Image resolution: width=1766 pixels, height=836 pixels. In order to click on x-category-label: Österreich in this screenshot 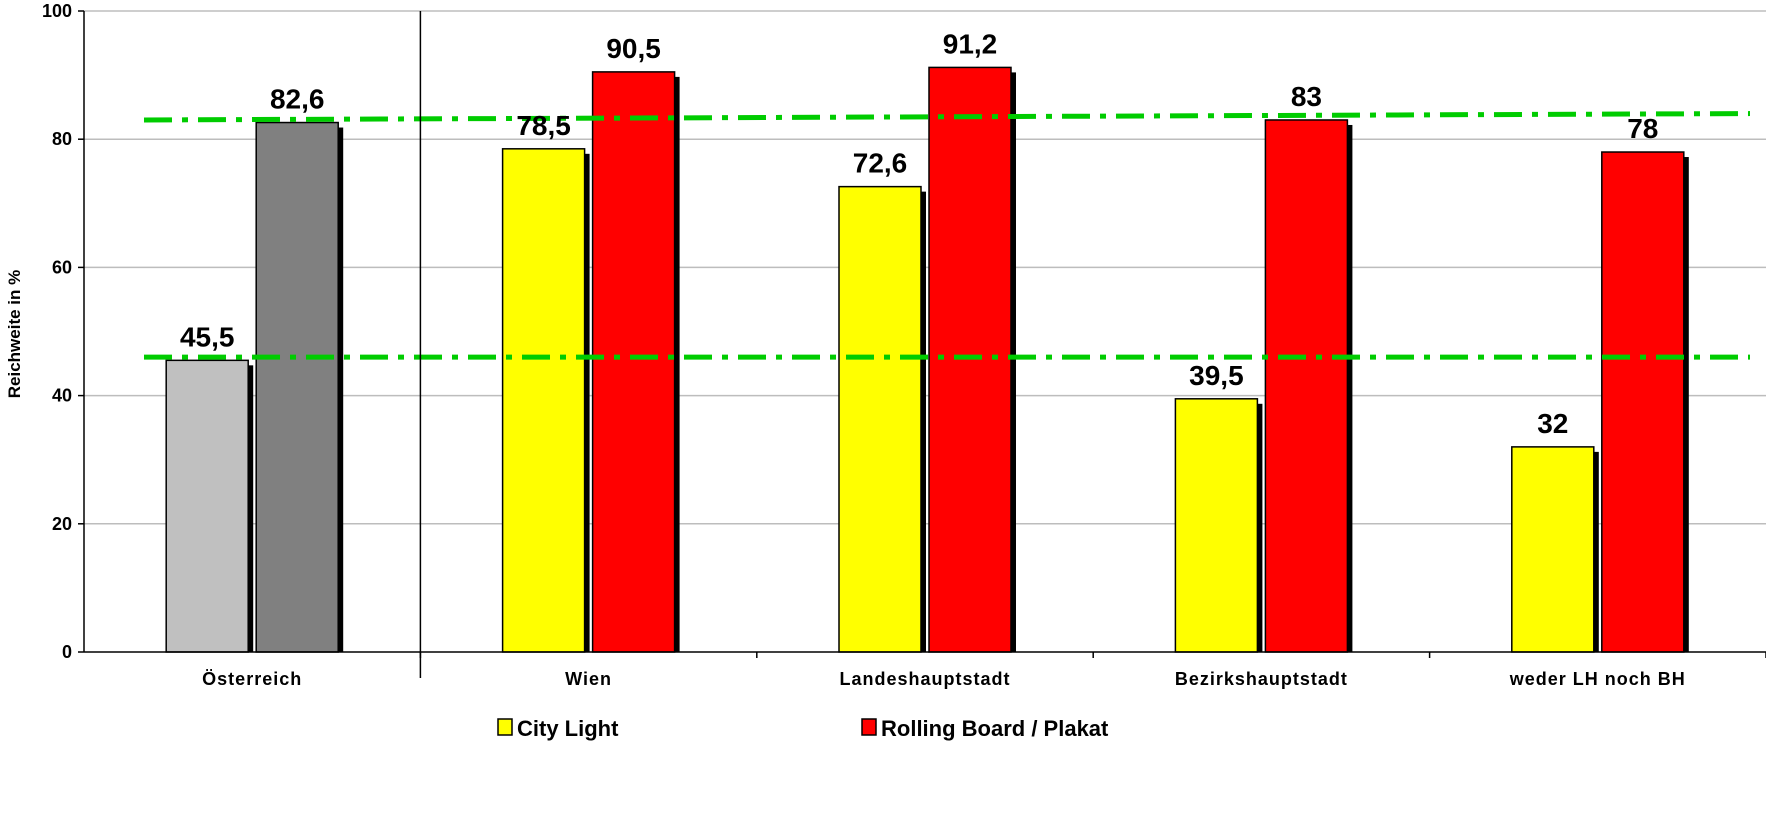, I will do `click(252, 679)`.